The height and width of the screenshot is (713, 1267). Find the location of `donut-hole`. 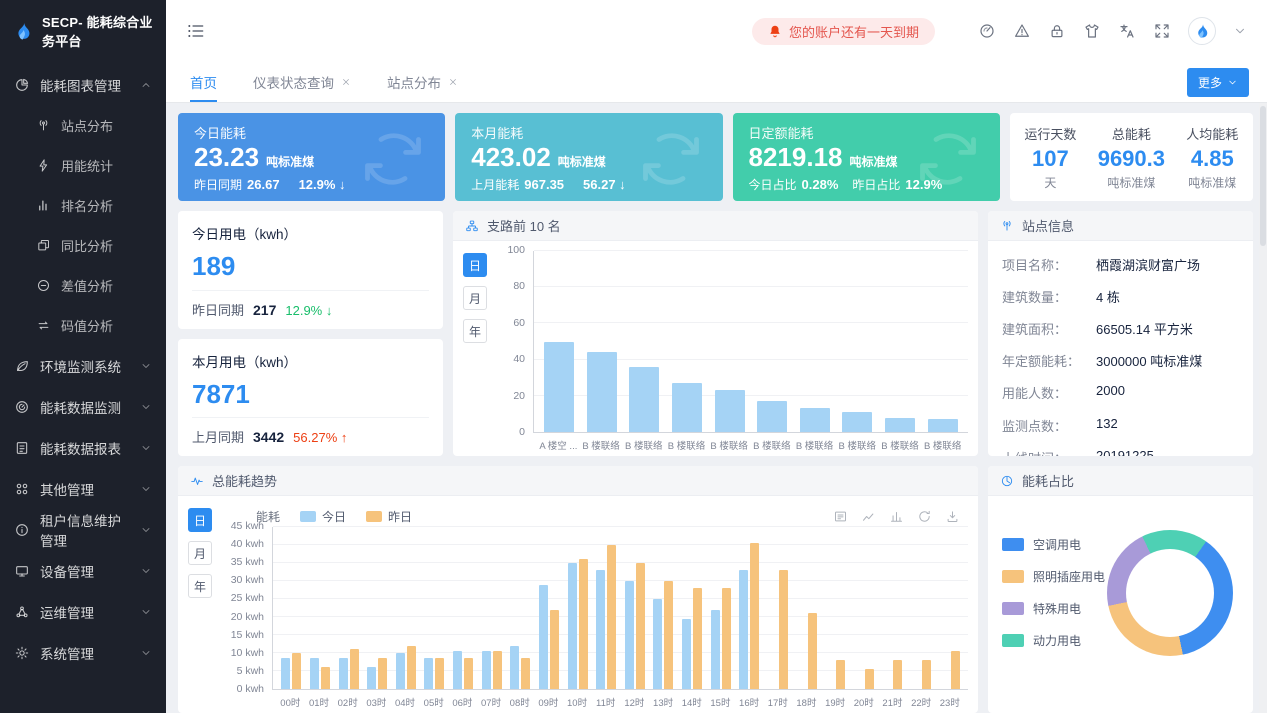

donut-hole is located at coordinates (1170, 592).